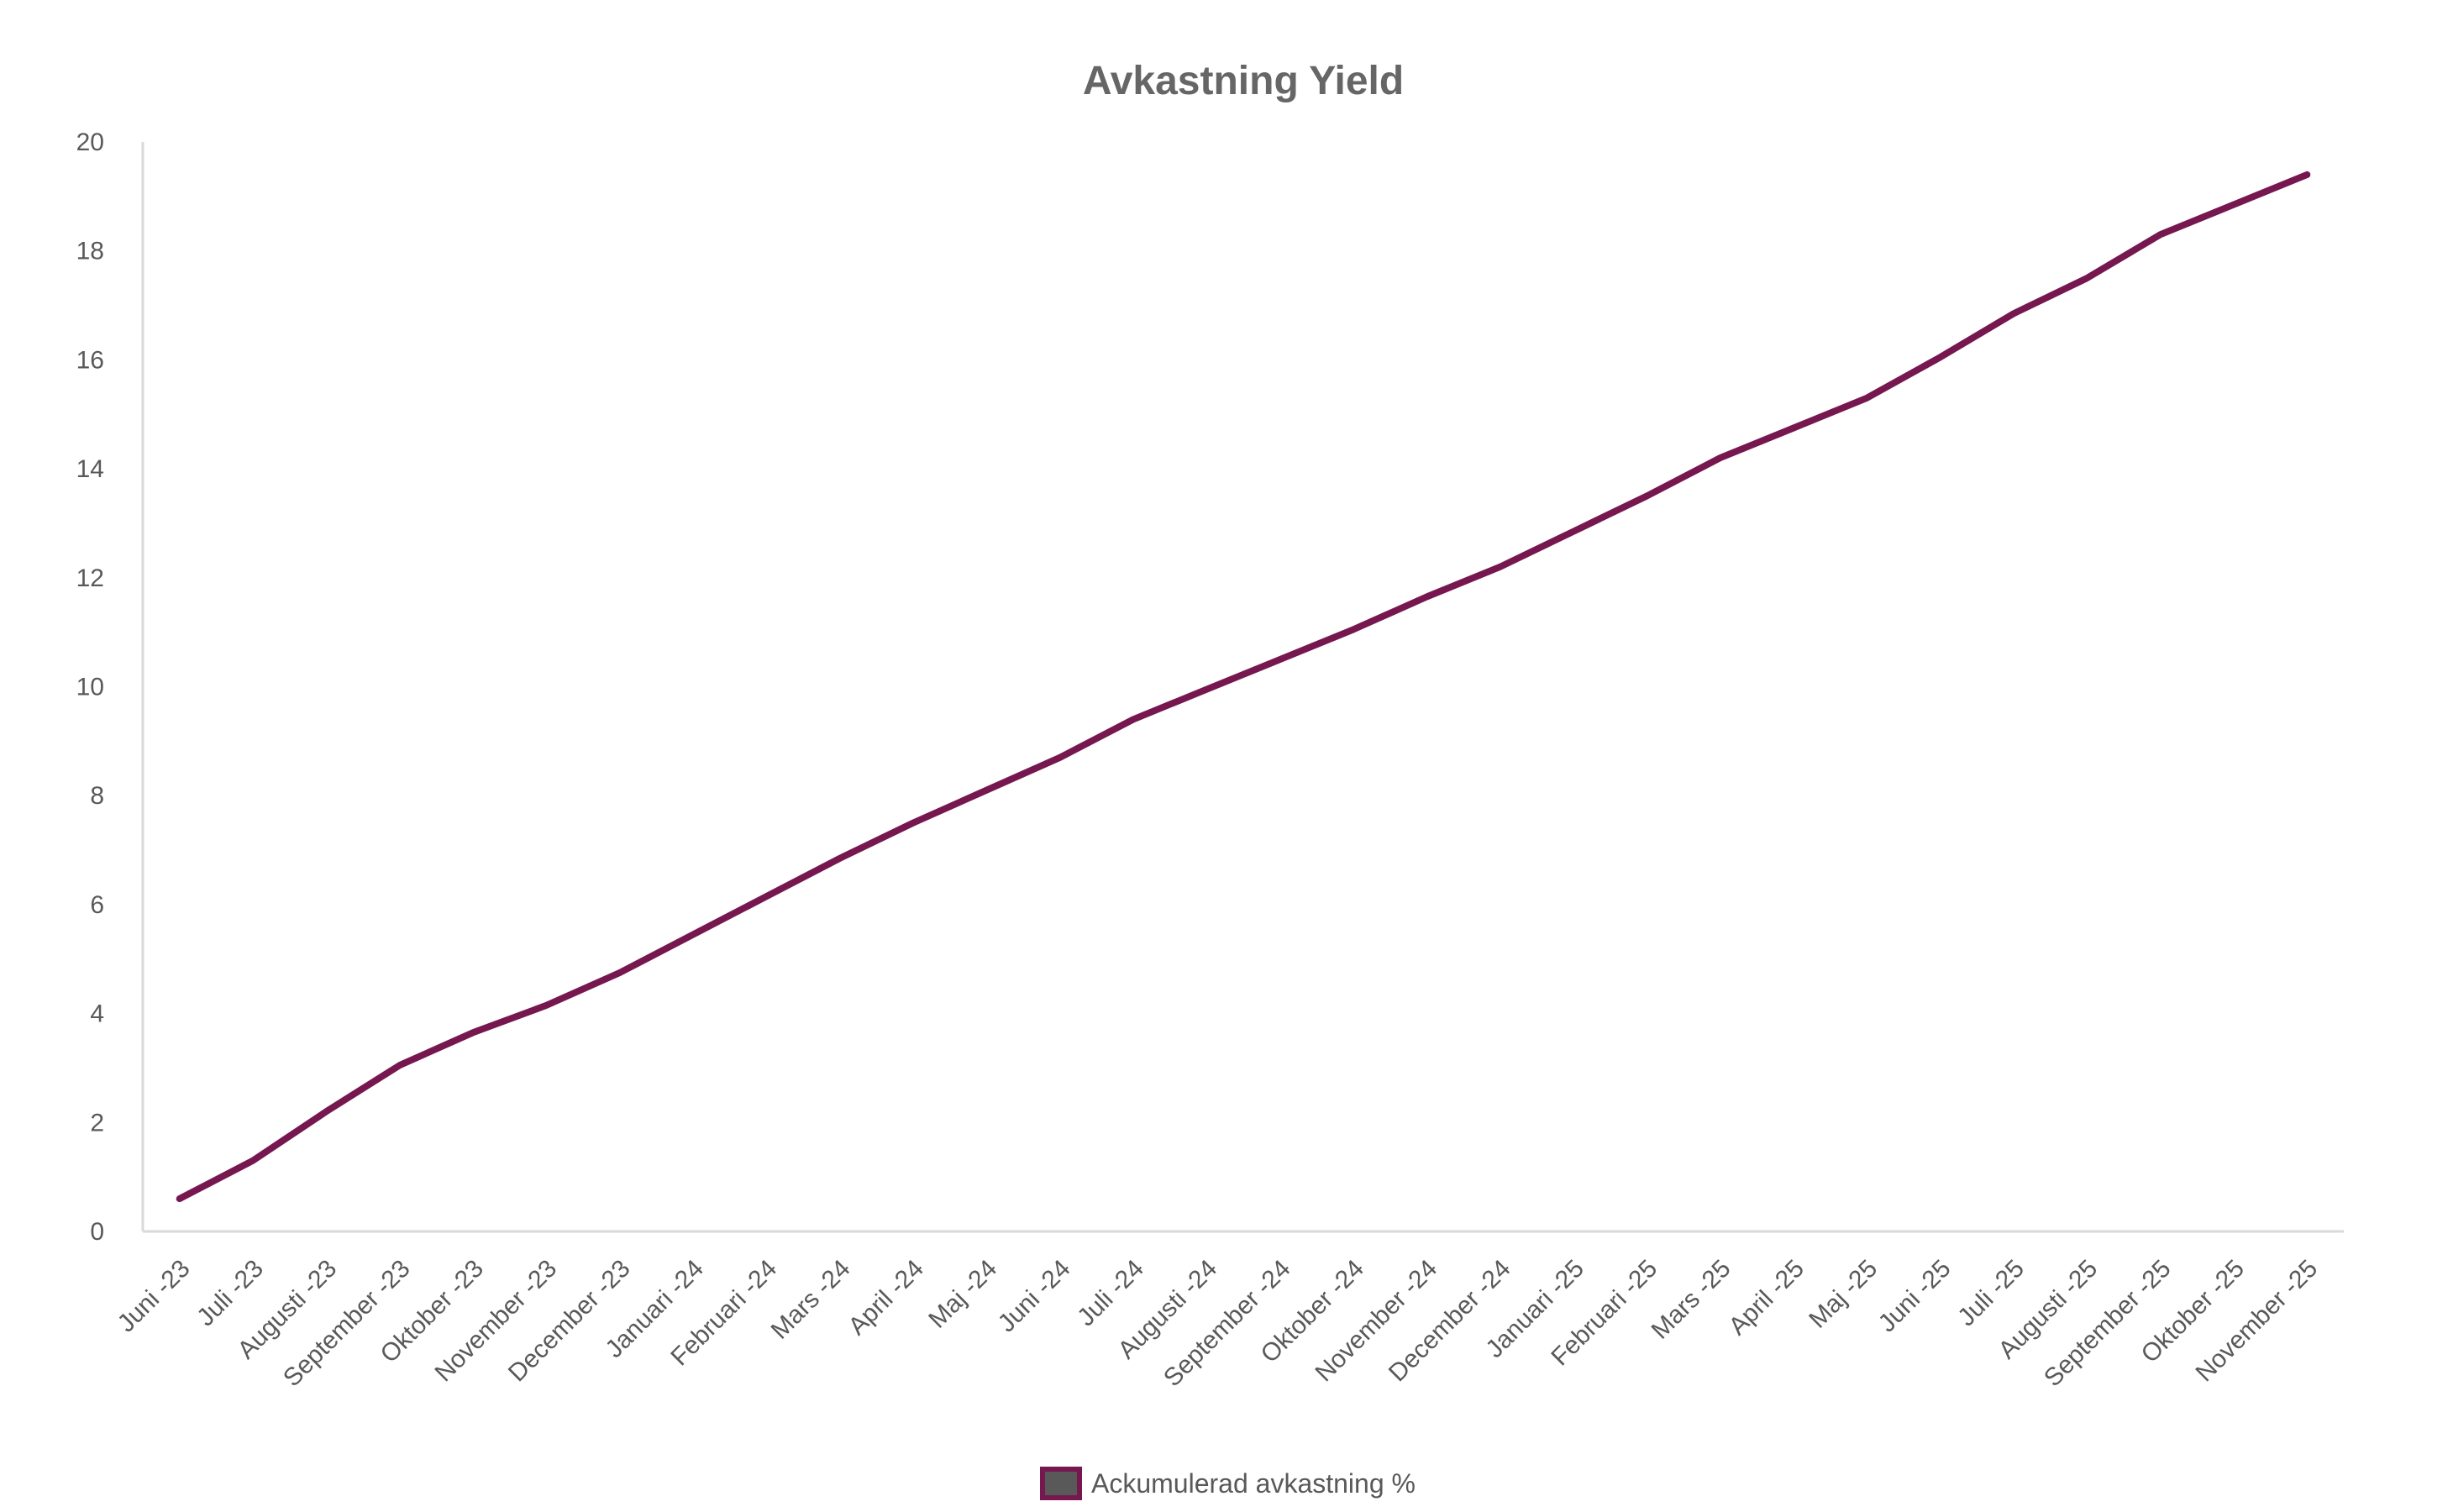 The width and height of the screenshot is (2453, 1512). I want to click on y-tick-label: 12, so click(90, 578).